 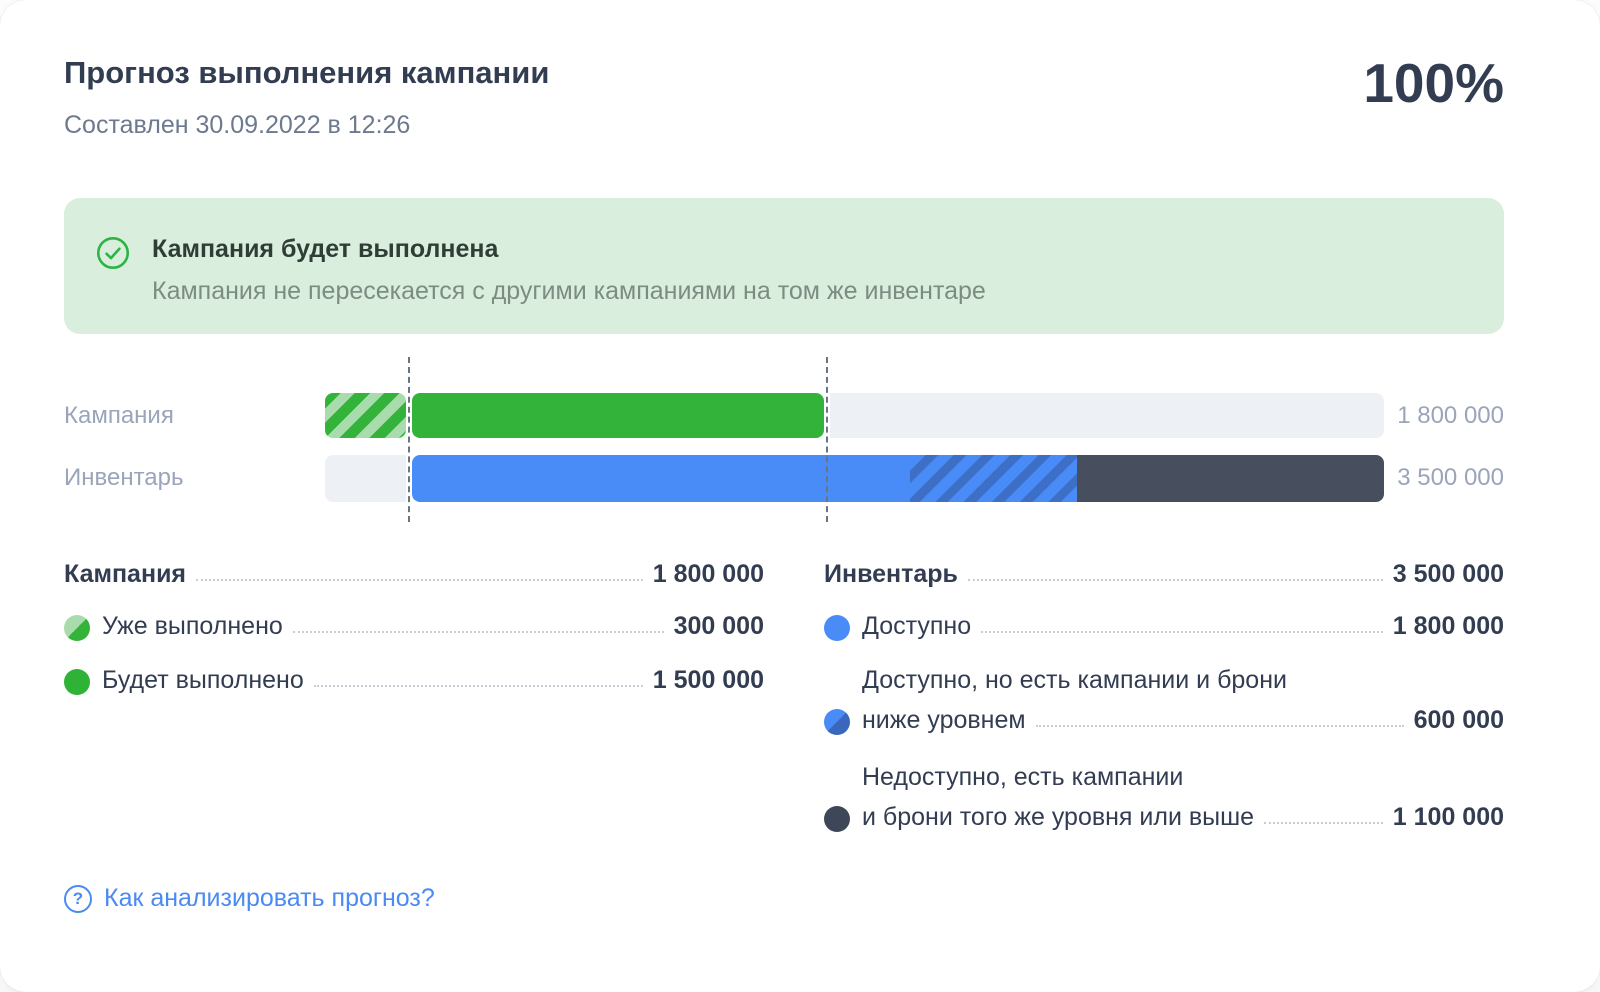 I want to click on green-swatch-icon, so click(x=77, y=682).